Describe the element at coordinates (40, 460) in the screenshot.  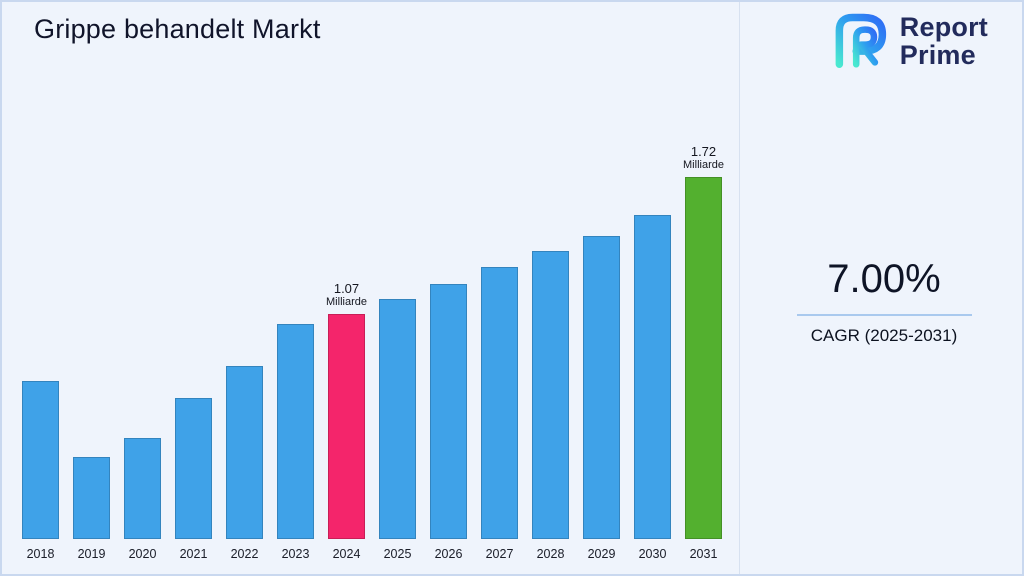
I see `bar-2018` at that location.